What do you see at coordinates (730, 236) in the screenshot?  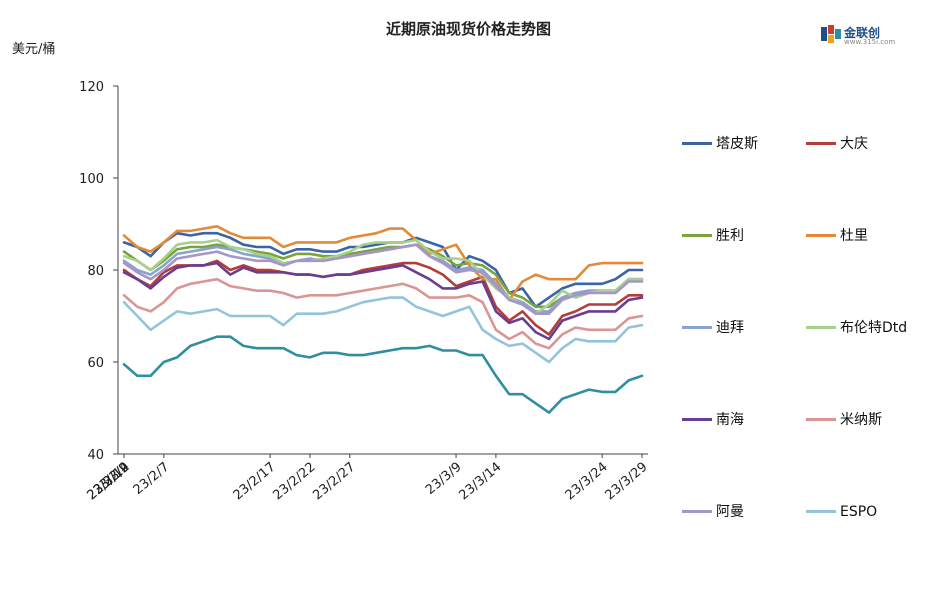 I see `legend-label: 胜利` at bounding box center [730, 236].